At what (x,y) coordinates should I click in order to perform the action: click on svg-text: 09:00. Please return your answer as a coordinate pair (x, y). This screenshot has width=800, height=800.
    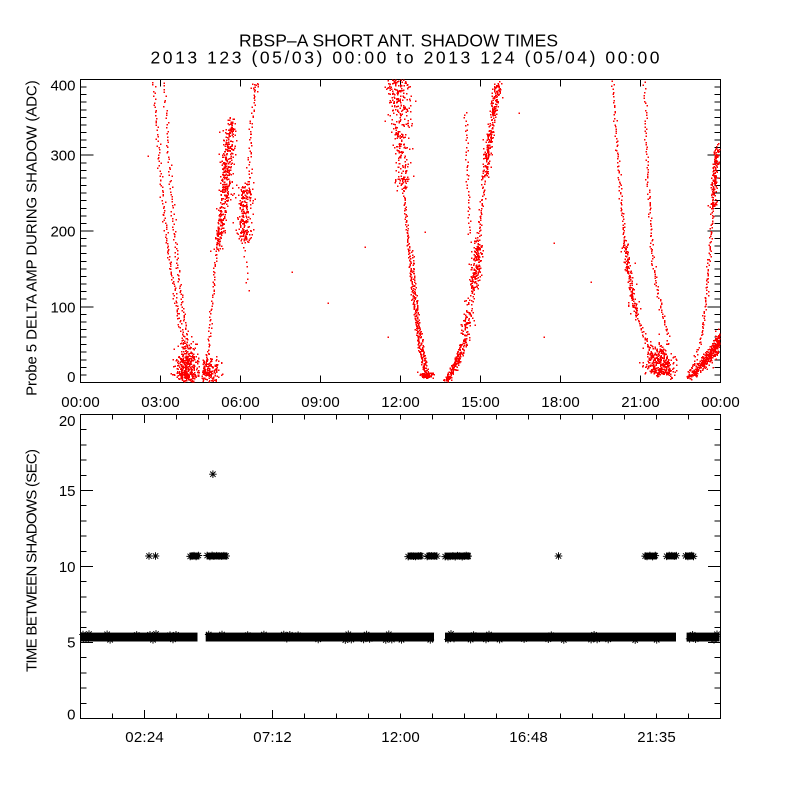
    Looking at the image, I should click on (320, 402).